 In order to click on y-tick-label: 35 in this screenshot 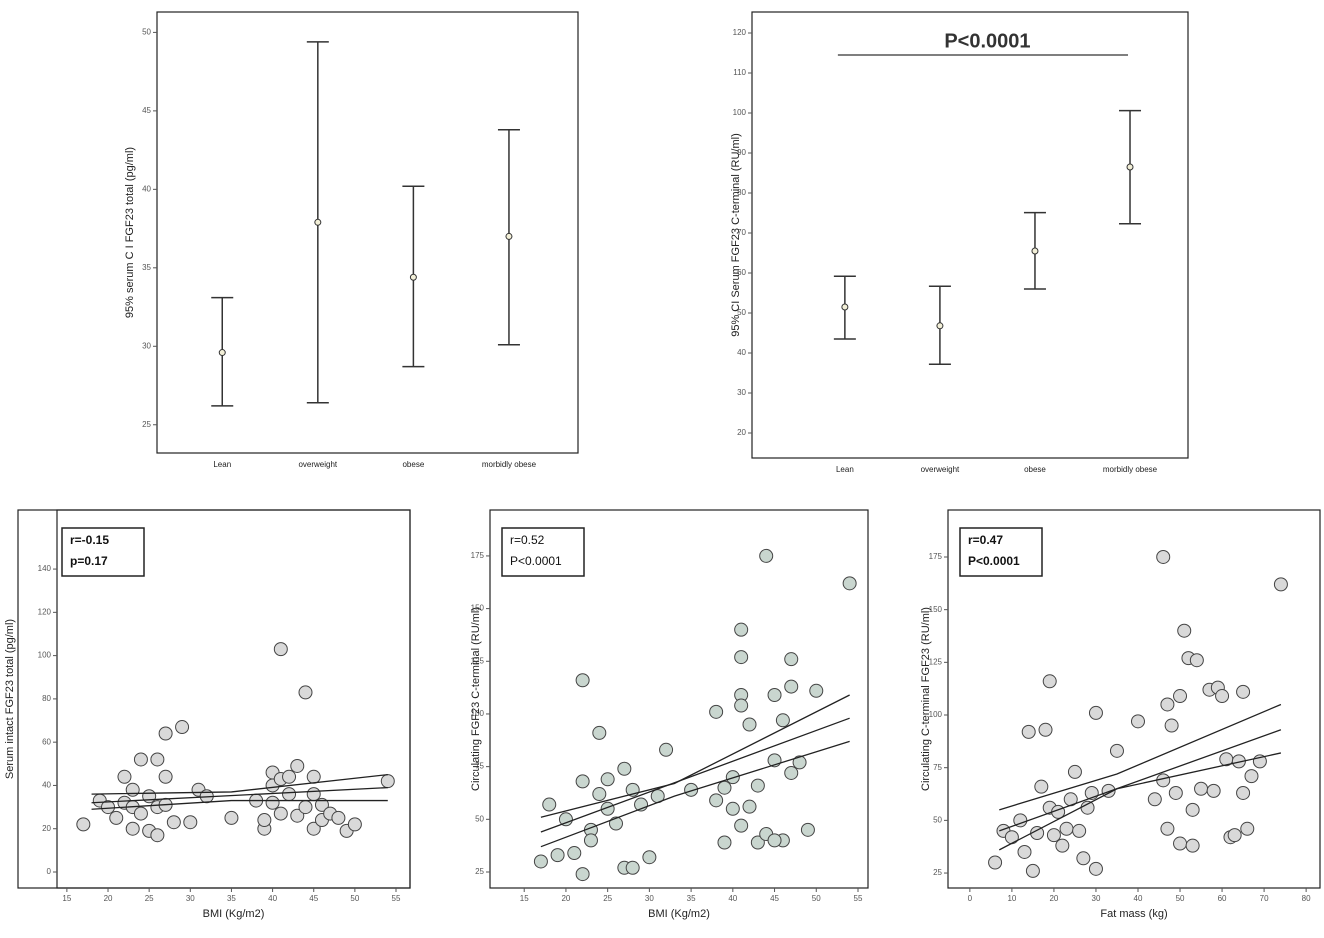, I will do `click(146, 267)`.